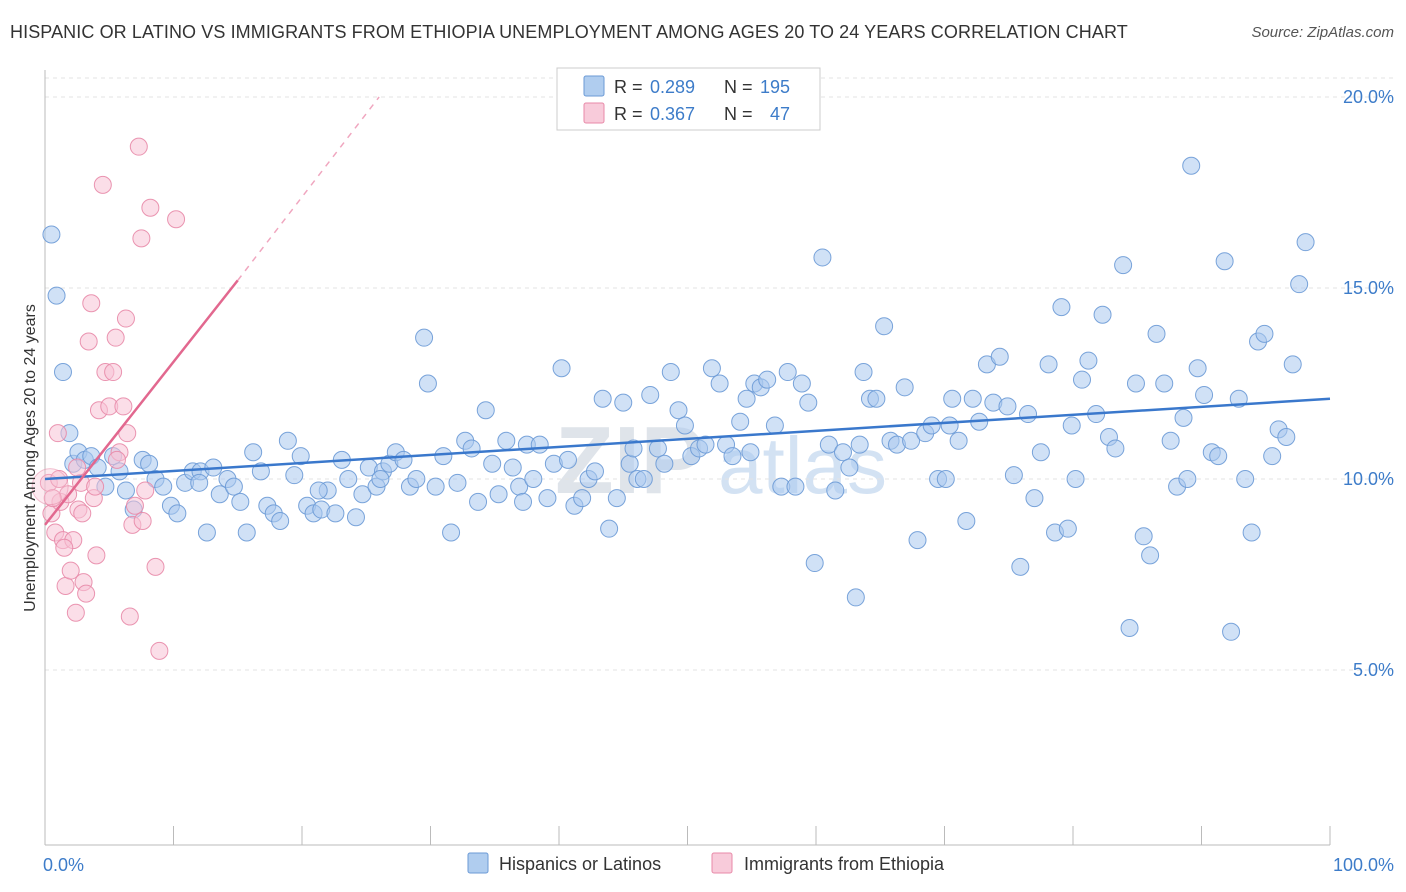  What do you see at coordinates (63, 865) in the screenshot?
I see `x-tick-label-left: 0.0%` at bounding box center [63, 865].